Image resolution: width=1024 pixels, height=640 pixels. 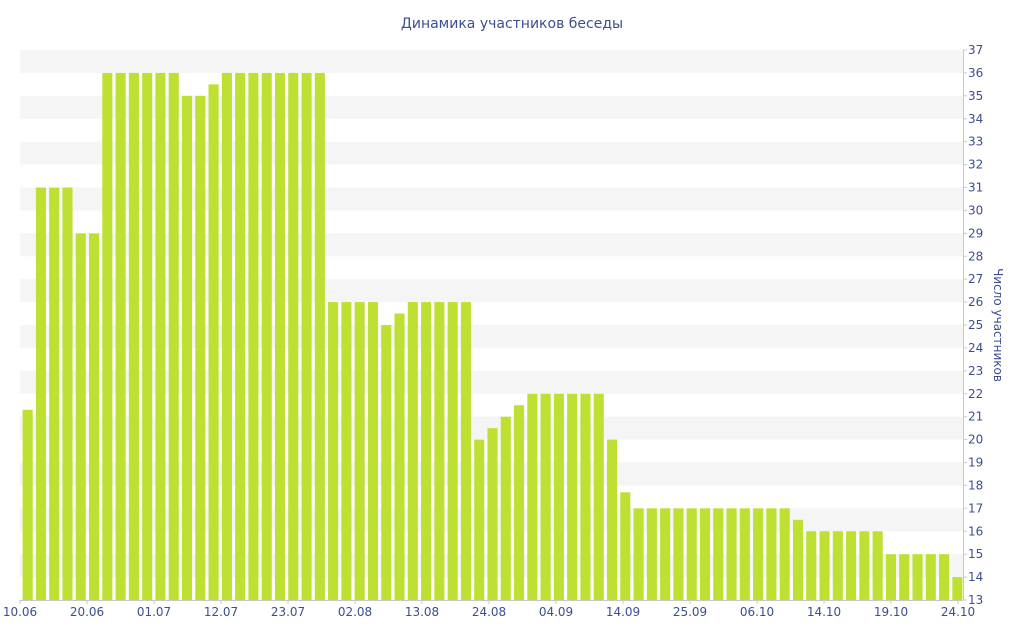 What do you see at coordinates (757, 612) in the screenshot?
I see `x-tick-label: 06.10` at bounding box center [757, 612].